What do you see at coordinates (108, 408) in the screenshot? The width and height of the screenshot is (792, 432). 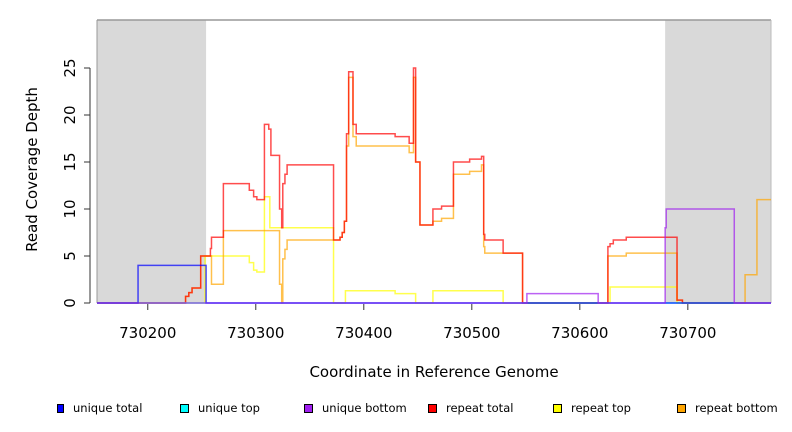 I see `legend-label: unique total` at bounding box center [108, 408].